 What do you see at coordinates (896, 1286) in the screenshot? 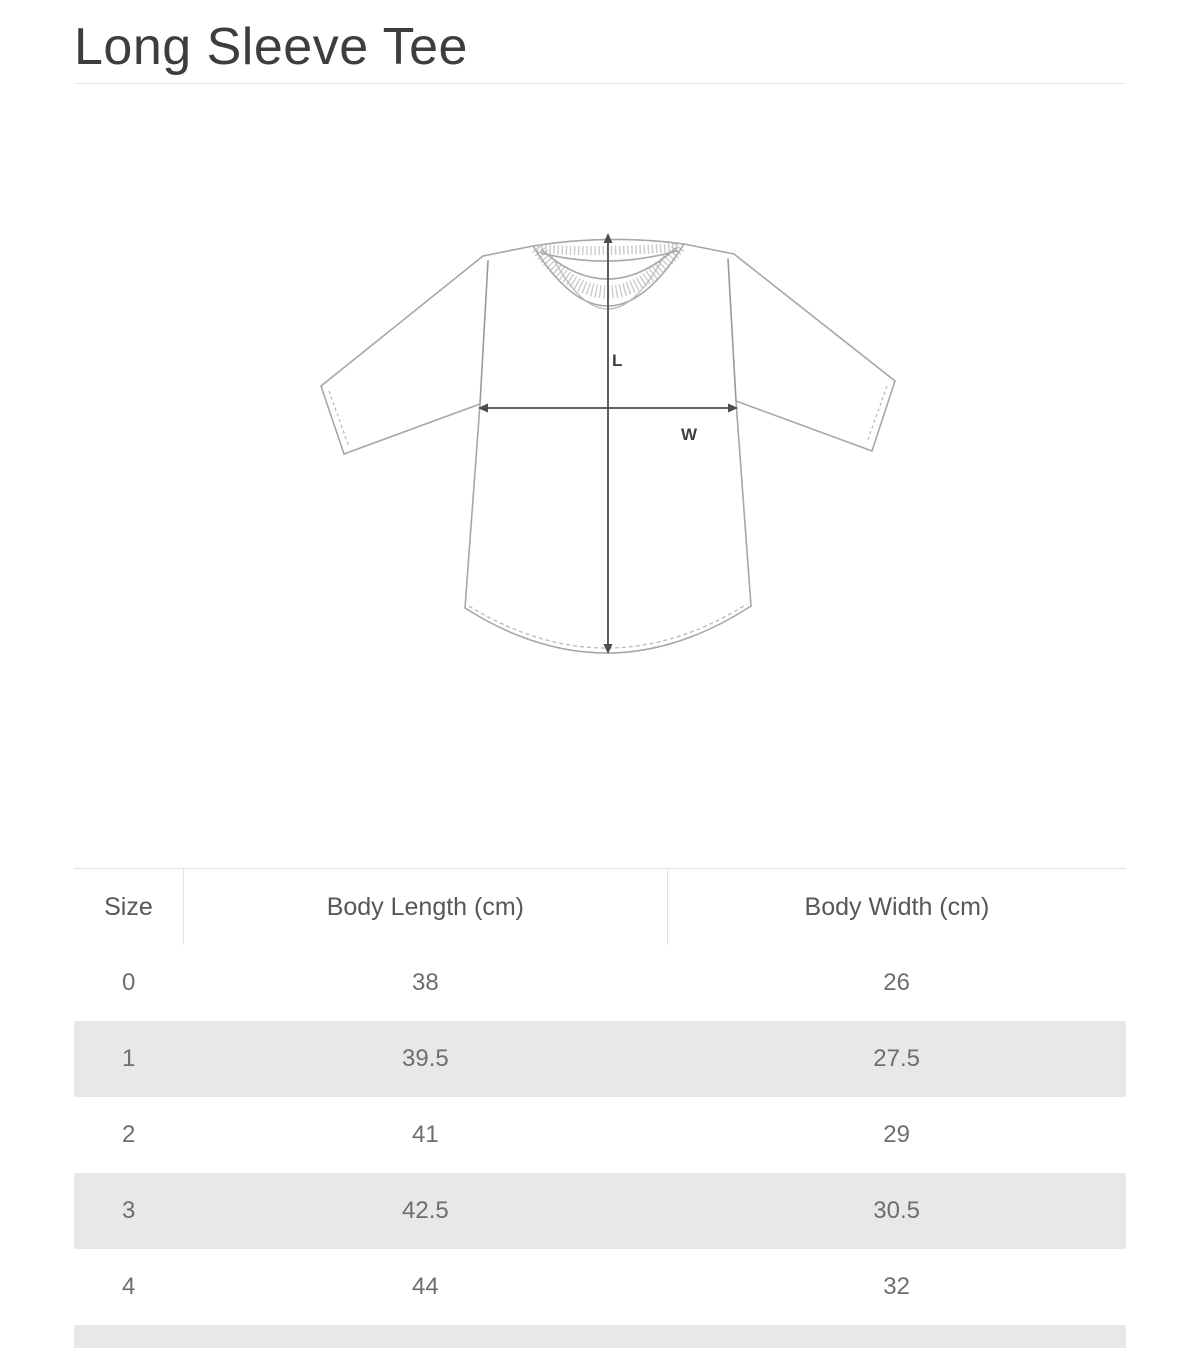
I see `cell-body-width: 32` at bounding box center [896, 1286].